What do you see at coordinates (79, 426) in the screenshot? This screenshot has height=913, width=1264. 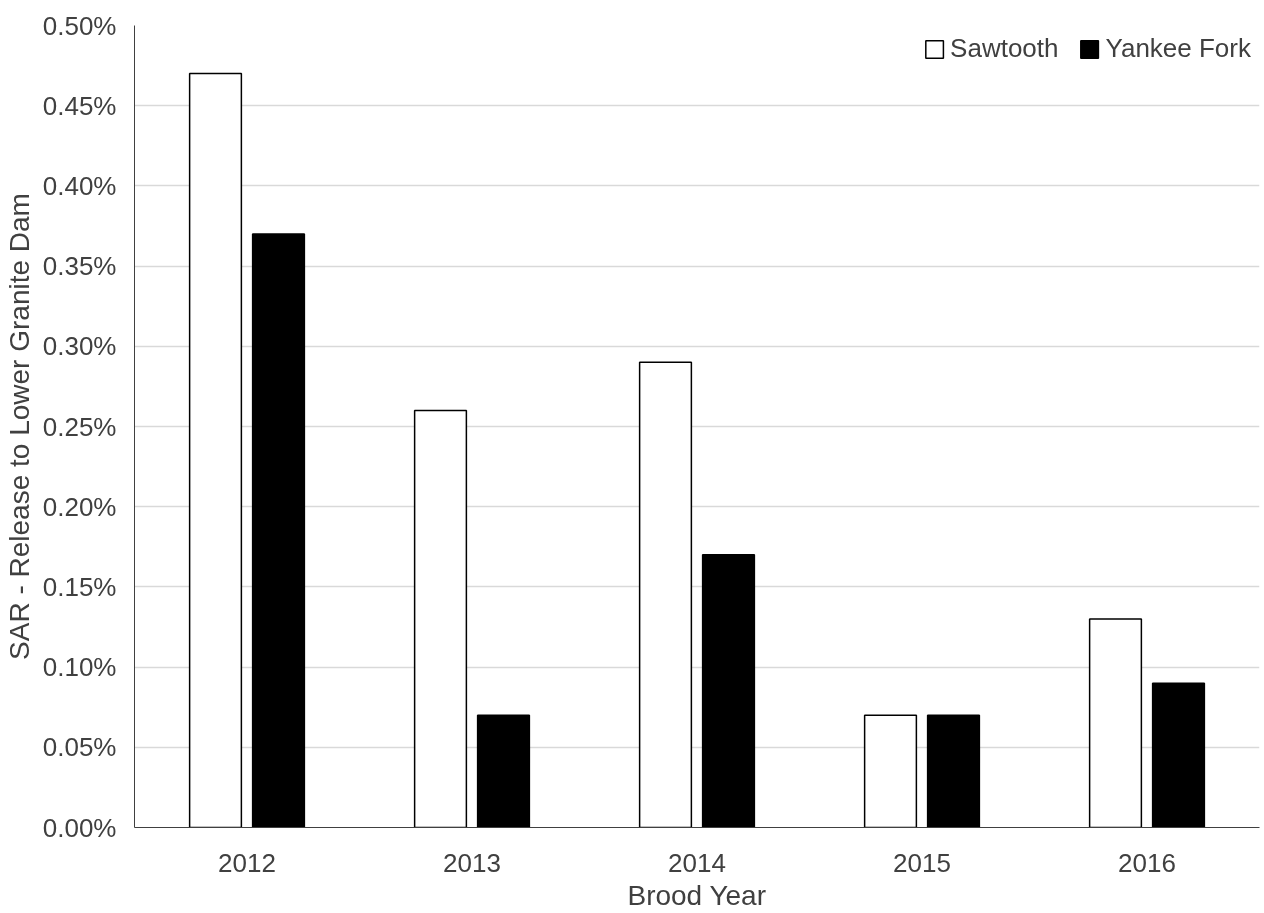 I see `y-tick-label: 0.25%` at bounding box center [79, 426].